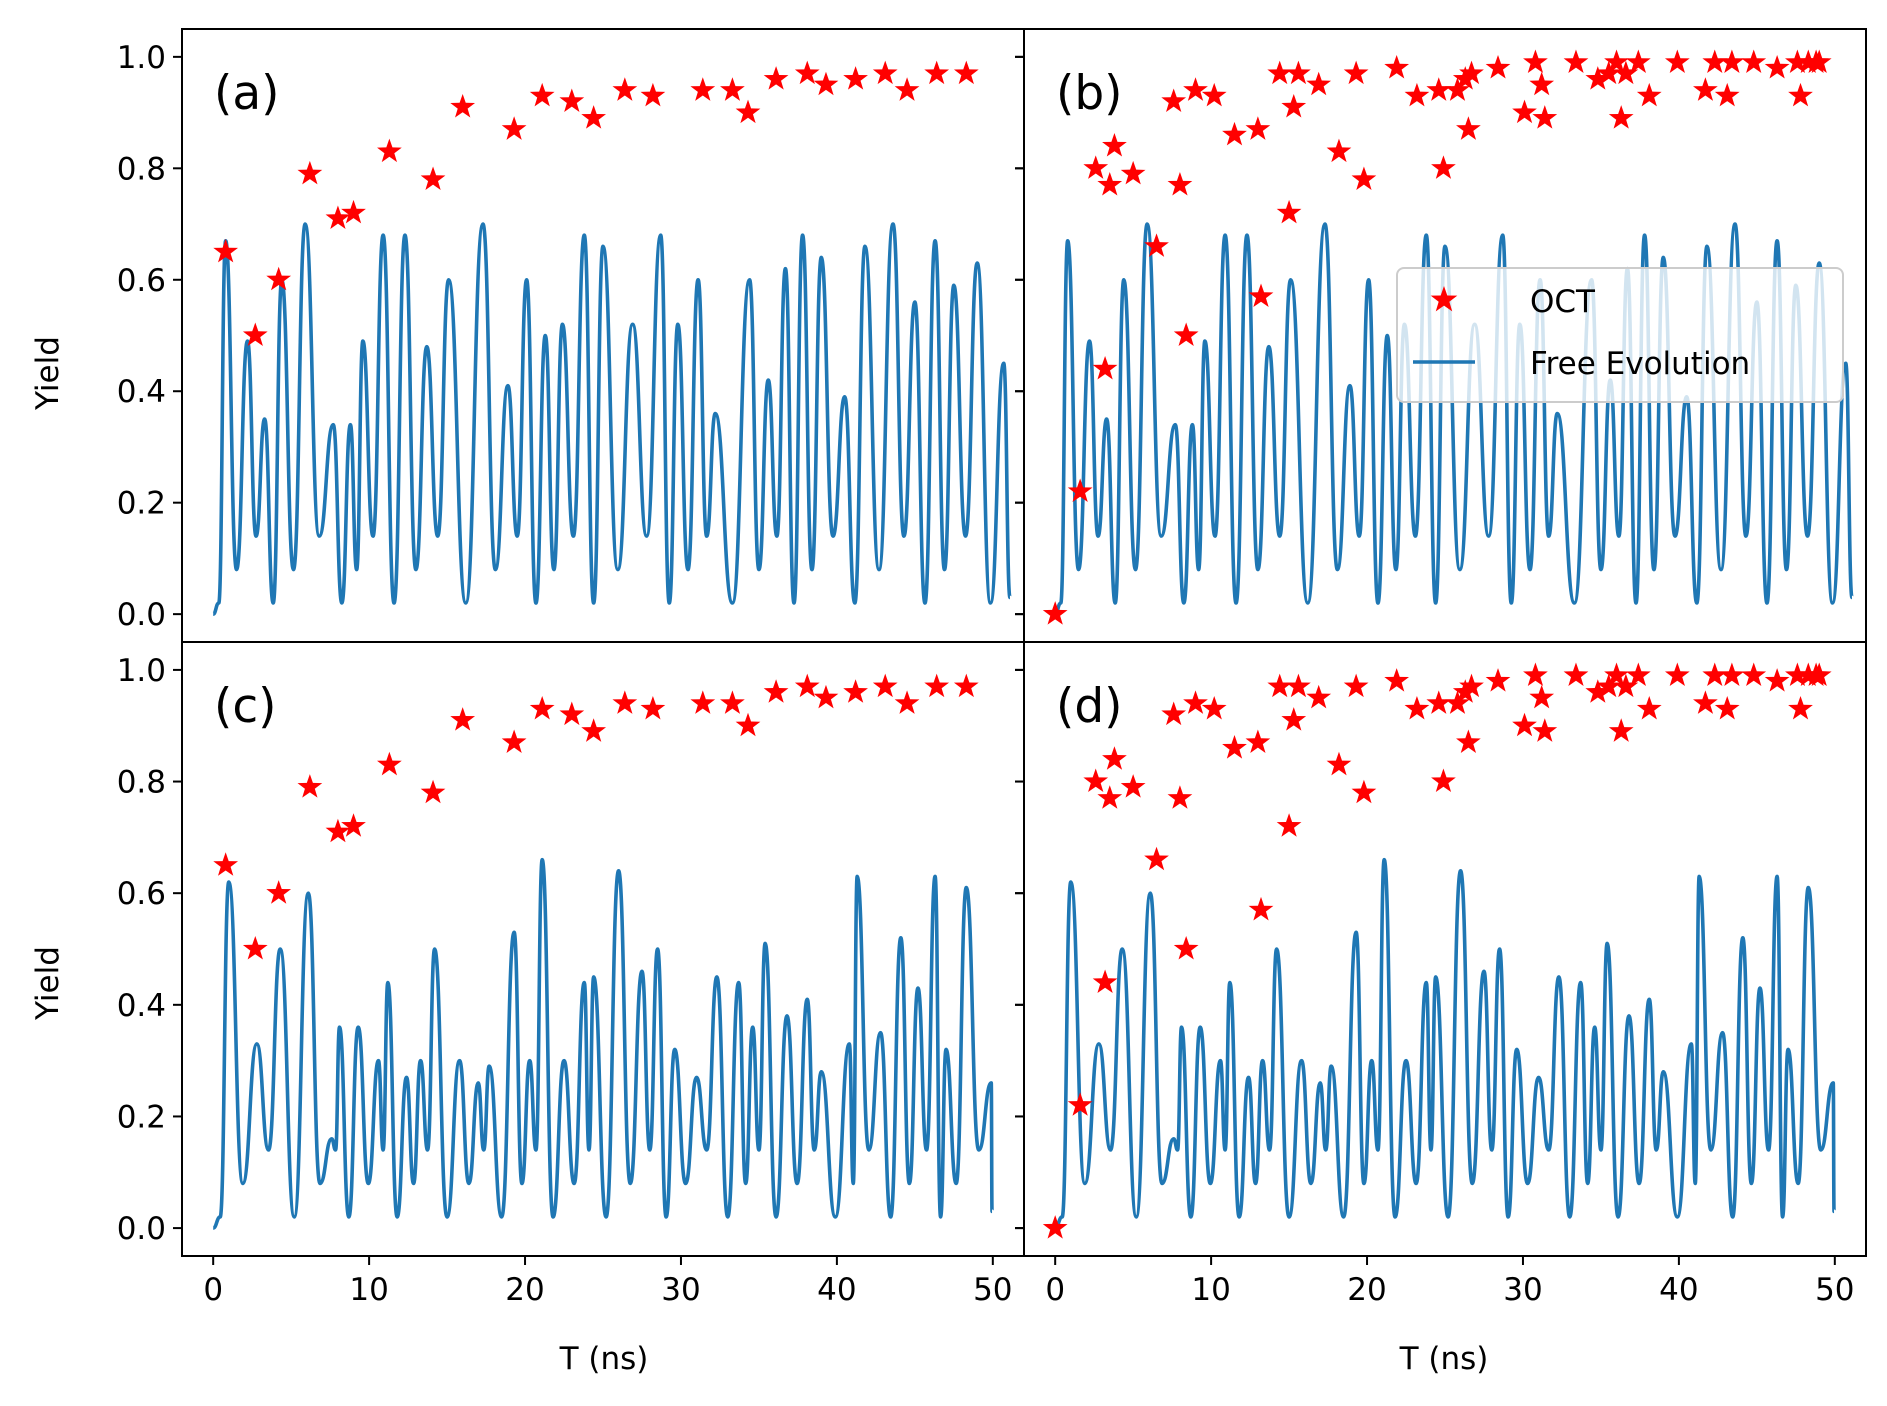  Describe the element at coordinates (1620, 335) in the screenshot. I see `legend-box` at that location.